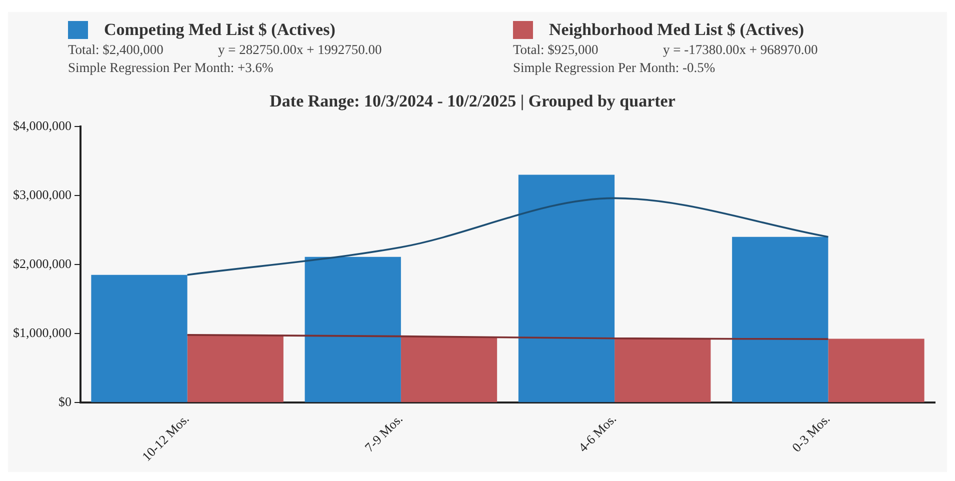 The image size is (955, 481). What do you see at coordinates (556, 50) in the screenshot?
I see `text: Total: $925,000` at bounding box center [556, 50].